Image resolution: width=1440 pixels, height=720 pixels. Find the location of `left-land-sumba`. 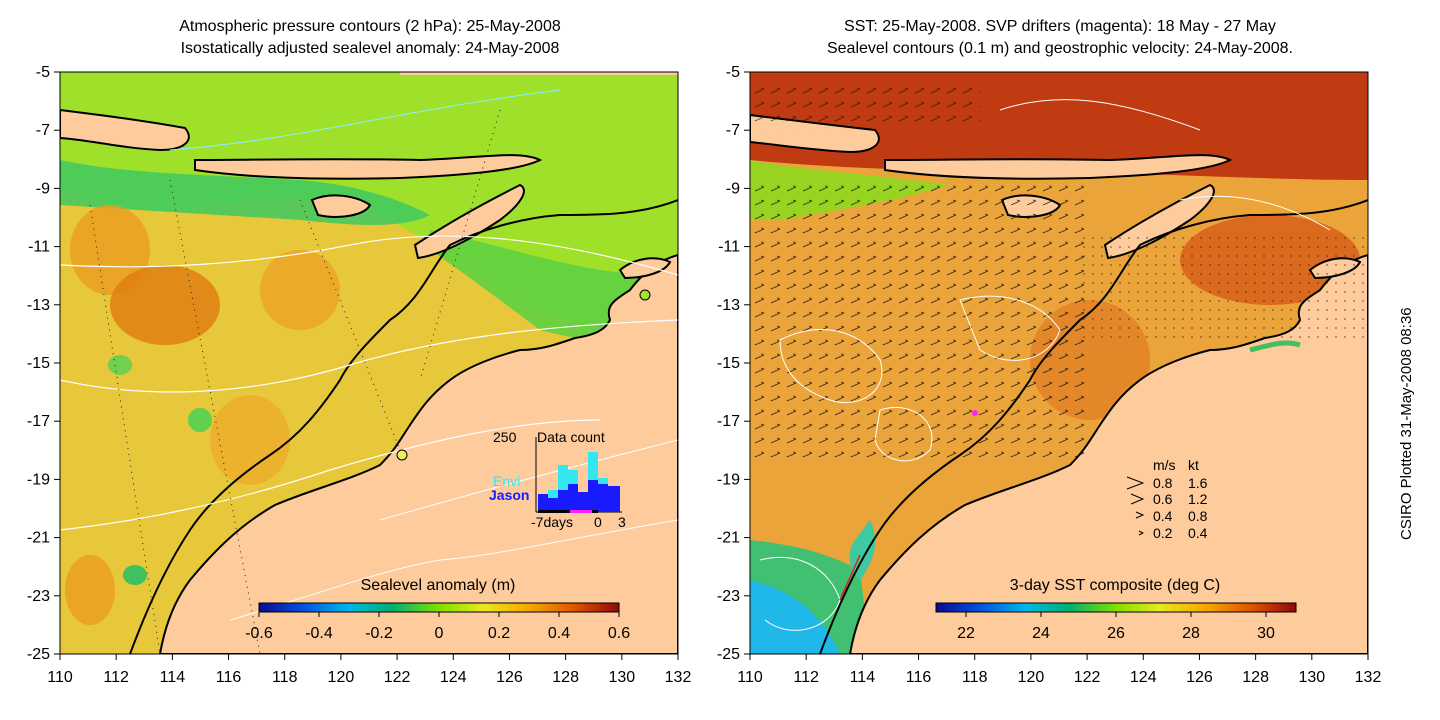

left-land-sumba is located at coordinates (341, 206).